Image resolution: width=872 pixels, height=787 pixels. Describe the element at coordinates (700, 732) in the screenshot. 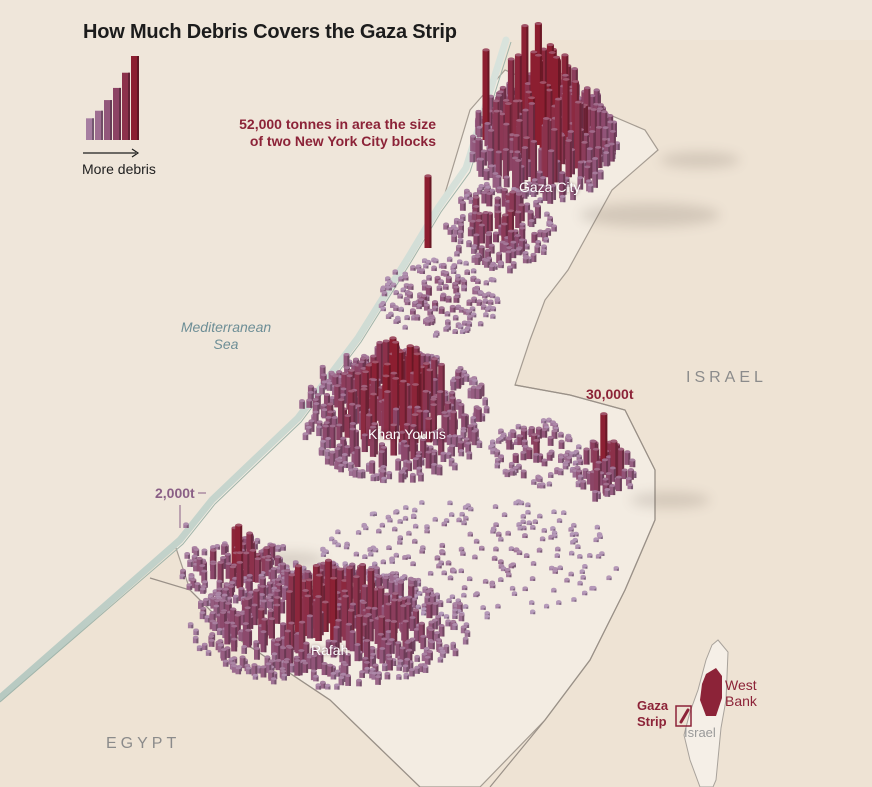

I see `inset-label-israel: Israel` at that location.